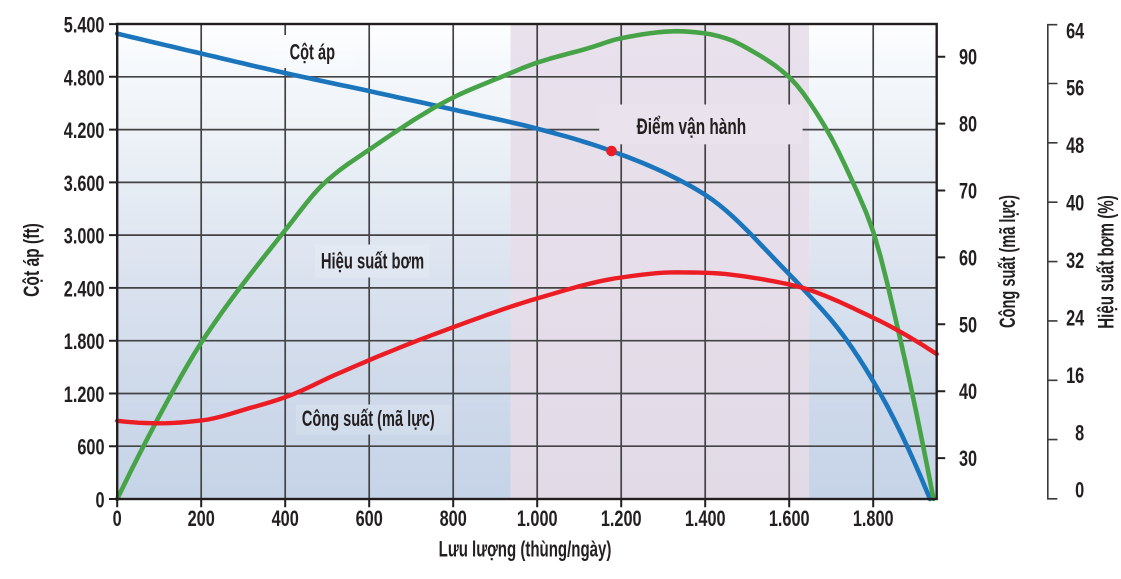  I want to click on svg-text: 1.600, so click(789, 519).